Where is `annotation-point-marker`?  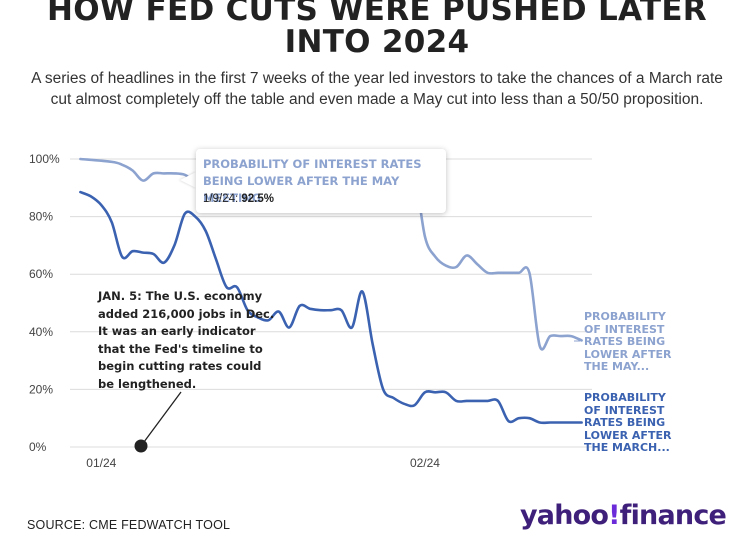
annotation-point-marker is located at coordinates (141, 446).